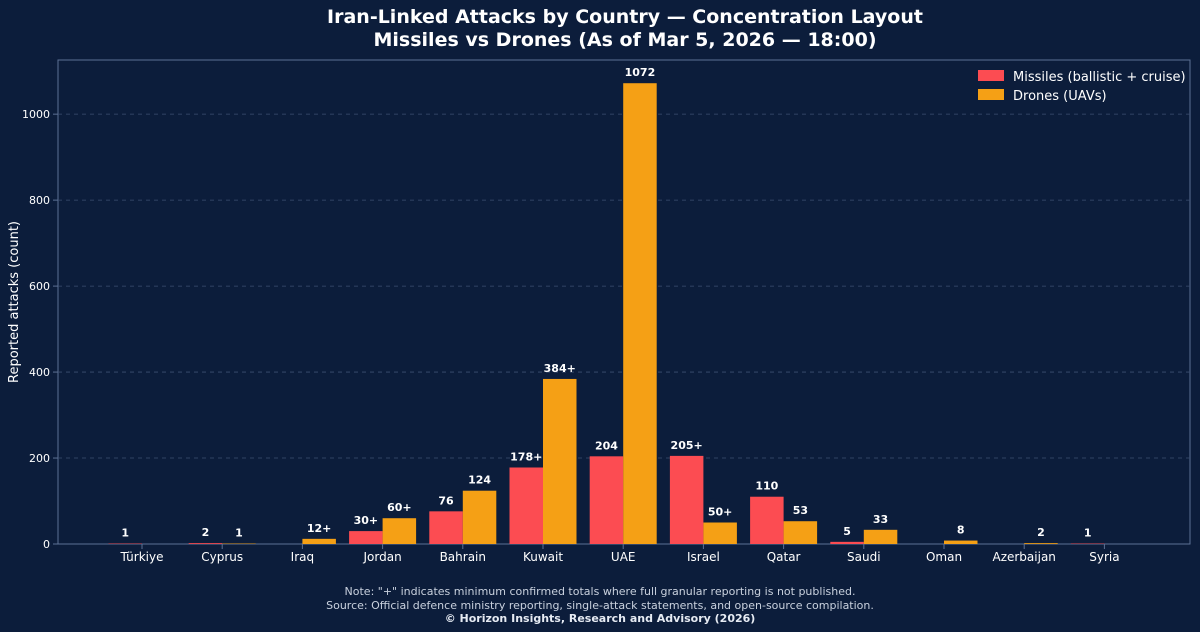 This screenshot has width=1200, height=632. What do you see at coordinates (1060, 96) in the screenshot?
I see `legend-label-drones: Drones (UAVs)` at bounding box center [1060, 96].